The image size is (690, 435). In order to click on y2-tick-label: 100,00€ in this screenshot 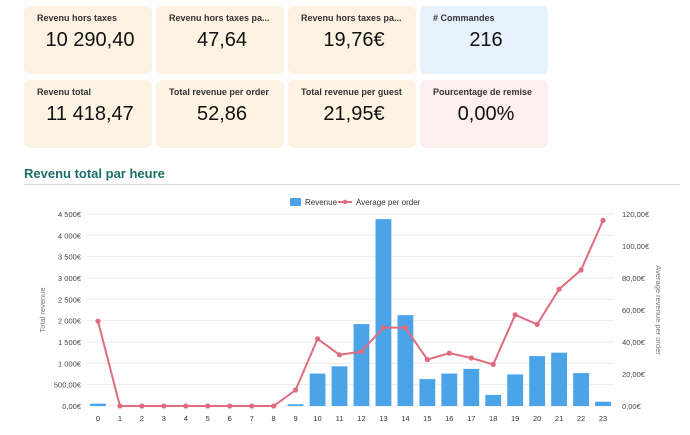, I will do `click(636, 246)`.